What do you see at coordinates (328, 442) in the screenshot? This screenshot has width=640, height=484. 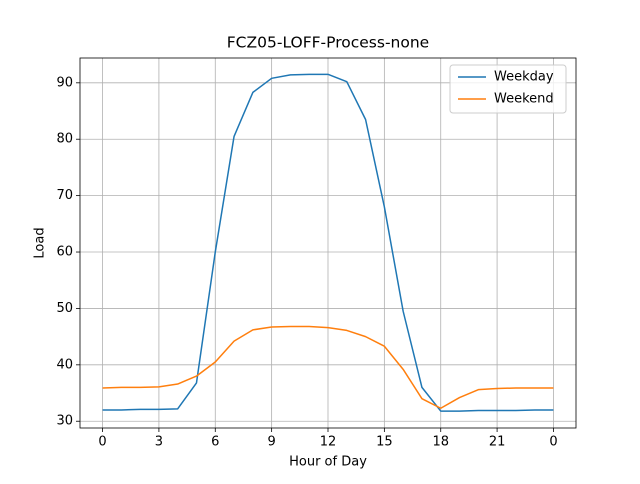 I see `x-tick-label: 12` at bounding box center [328, 442].